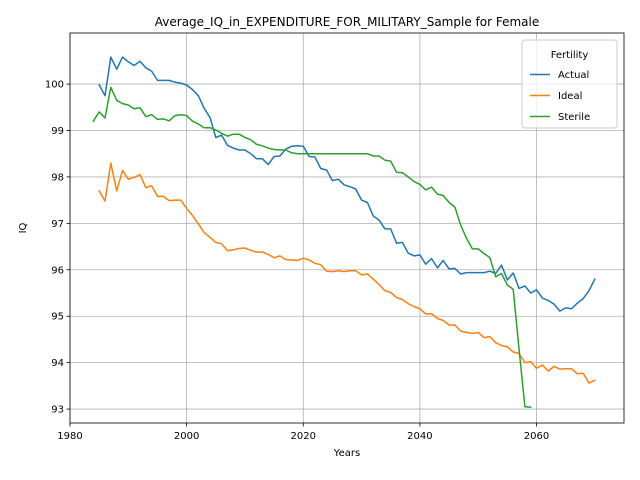  What do you see at coordinates (574, 117) in the screenshot?
I see `legend-label-sterile: Sterile` at bounding box center [574, 117].